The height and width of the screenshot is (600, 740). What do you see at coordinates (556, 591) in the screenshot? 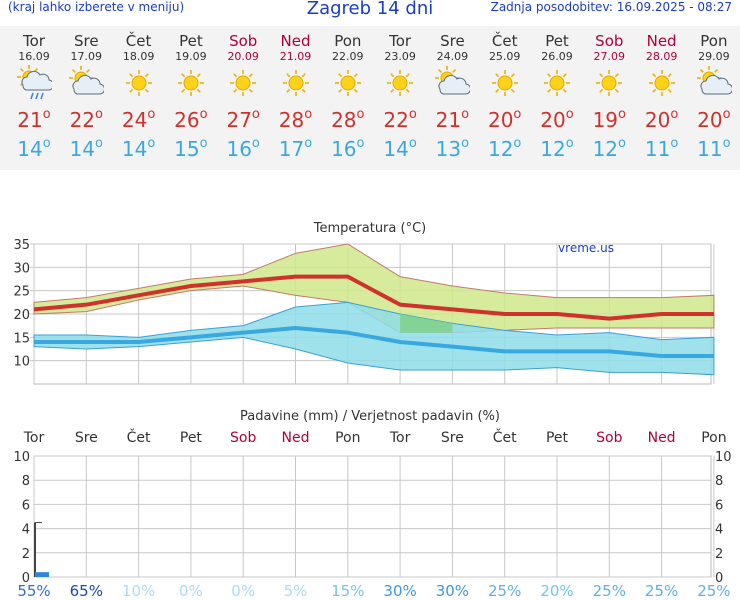
I see `precip-probability-label: 20%` at bounding box center [556, 591].